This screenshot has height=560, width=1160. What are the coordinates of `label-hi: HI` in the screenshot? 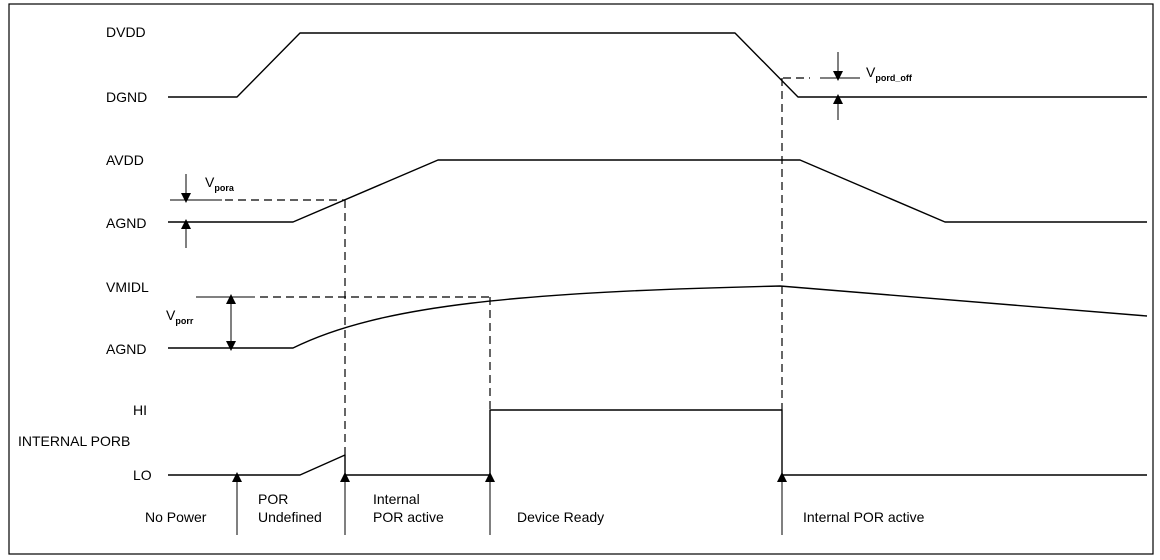 It's located at (140, 410).